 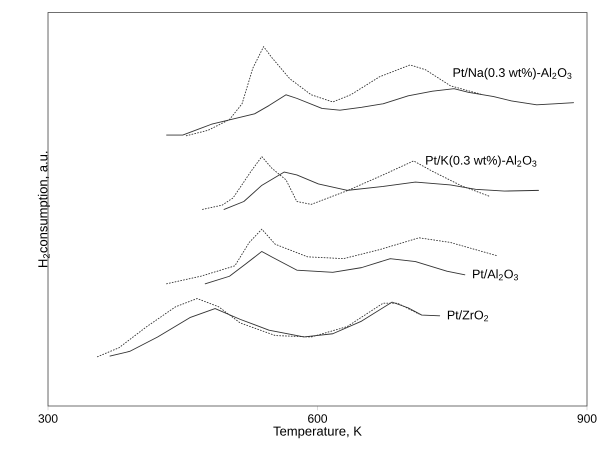 I want to click on x-axis-title: Temperature, K, so click(x=317, y=432).